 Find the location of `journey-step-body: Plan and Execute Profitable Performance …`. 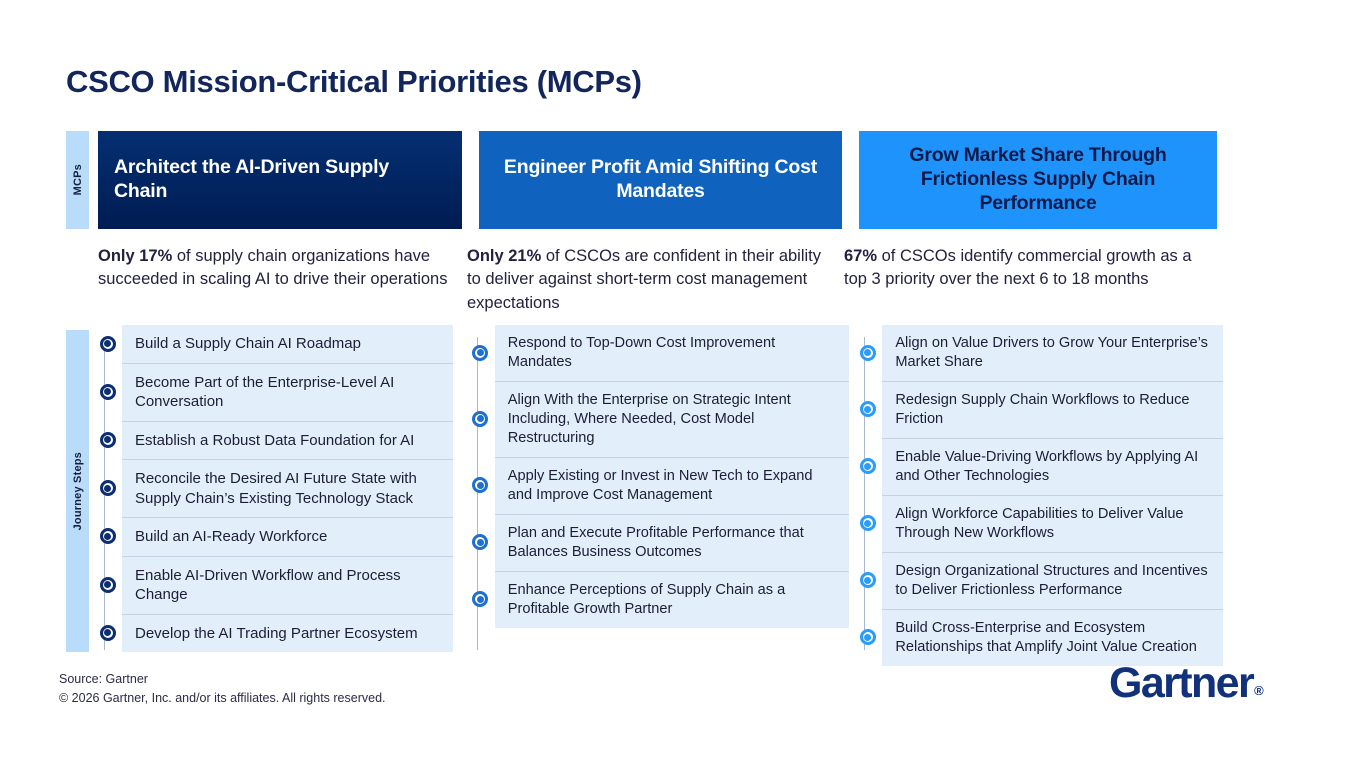

journey-step-body: Plan and Execute Profitable Performance … is located at coordinates (672, 542).